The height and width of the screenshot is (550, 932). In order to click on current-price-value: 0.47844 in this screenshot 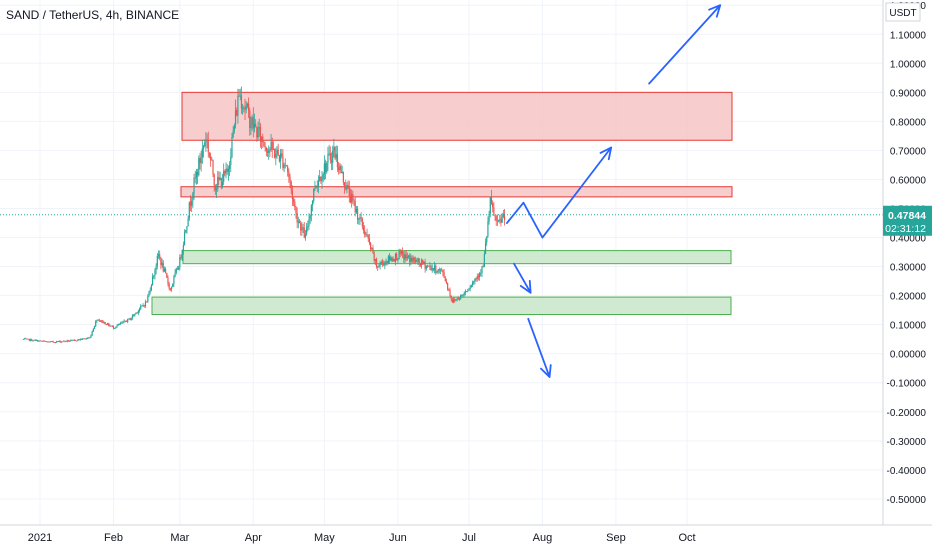, I will do `click(907, 216)`.